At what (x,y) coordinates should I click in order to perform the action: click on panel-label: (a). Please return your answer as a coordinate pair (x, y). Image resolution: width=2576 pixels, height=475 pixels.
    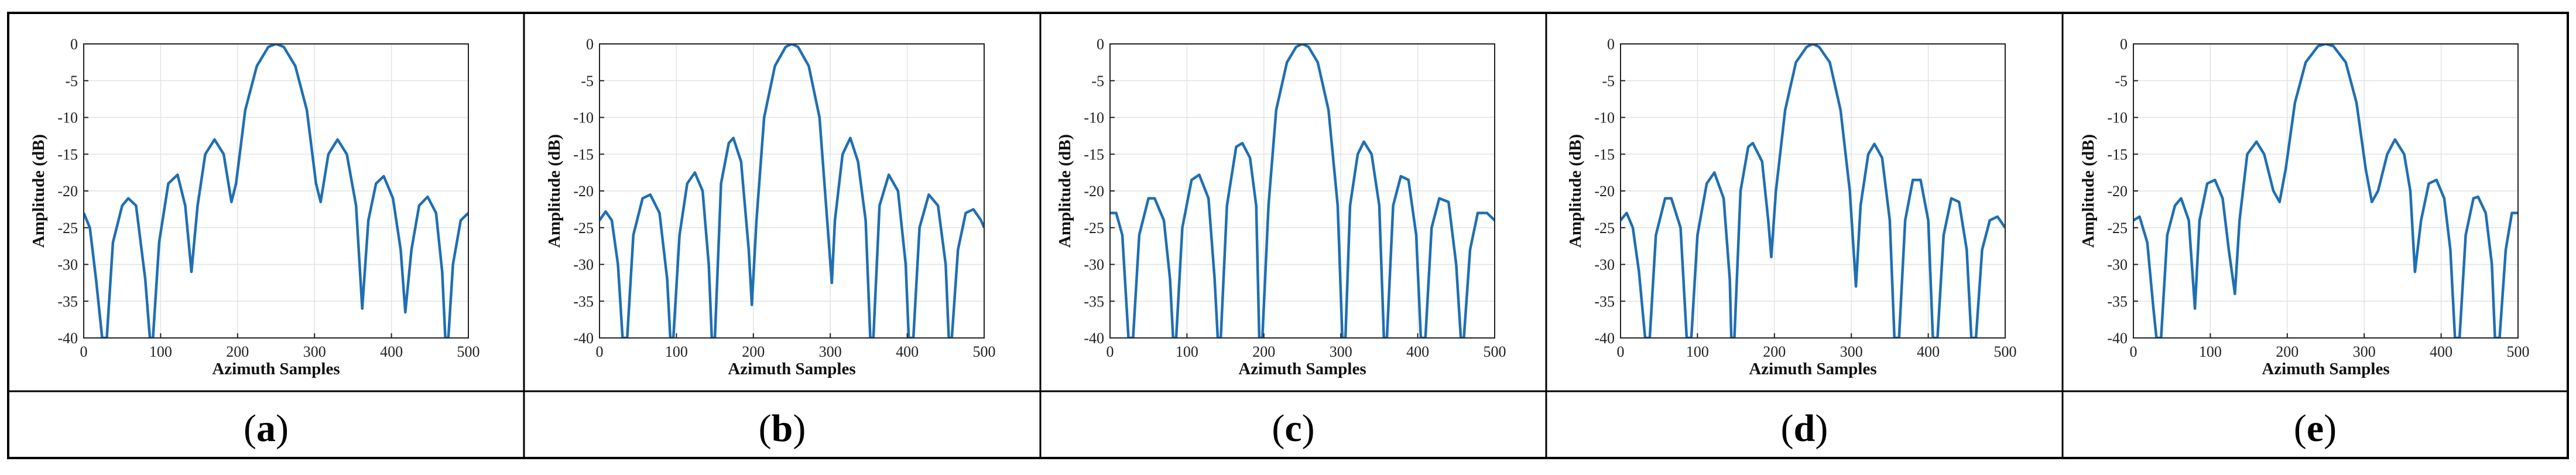
    Looking at the image, I should click on (266, 429).